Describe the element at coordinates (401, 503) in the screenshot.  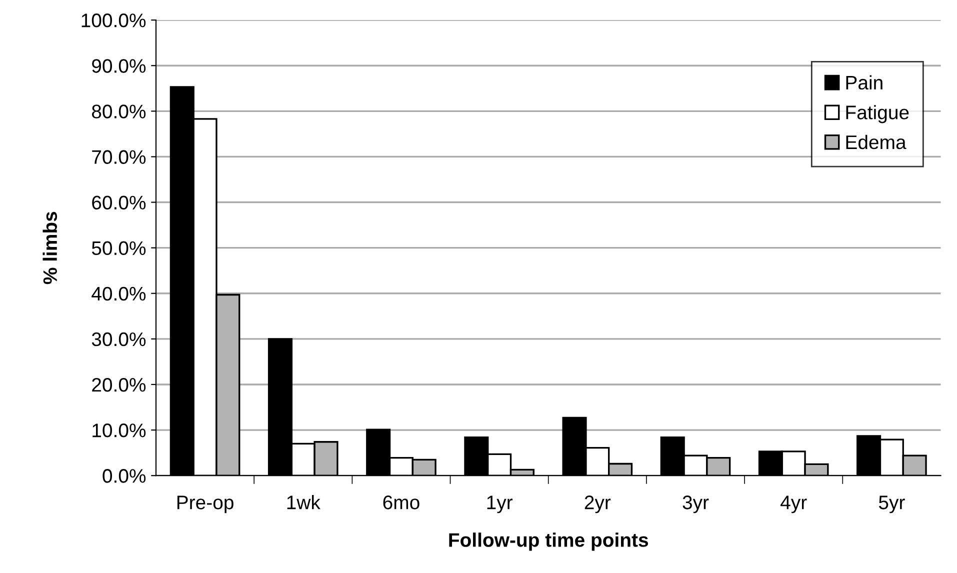
I see `x-tick-label: 6mo` at that location.